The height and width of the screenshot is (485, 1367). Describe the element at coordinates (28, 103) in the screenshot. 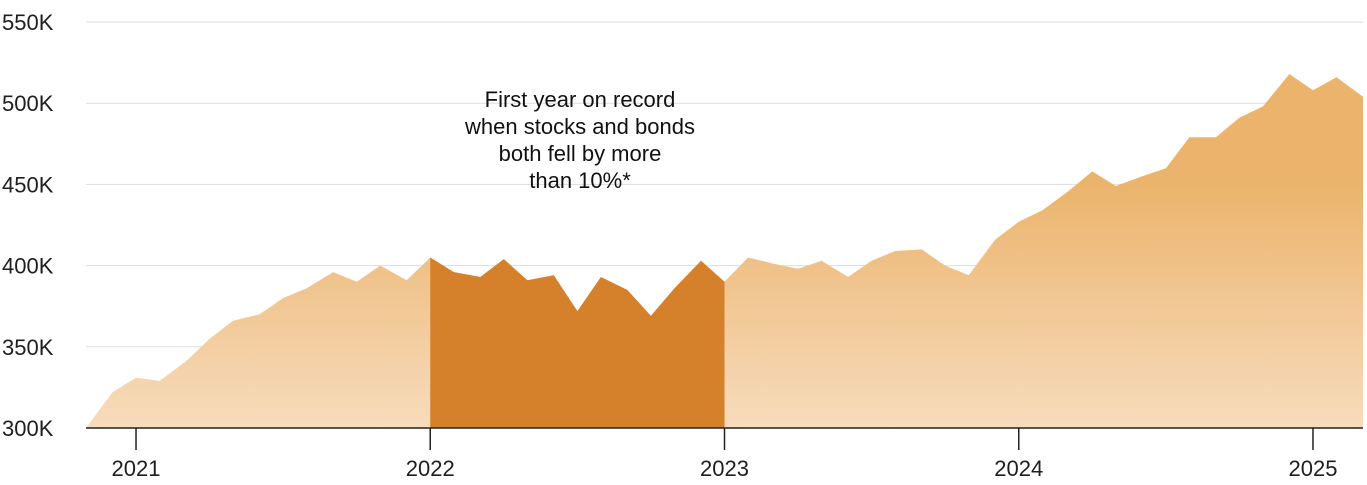

I see `y-tick-label: 500K` at that location.